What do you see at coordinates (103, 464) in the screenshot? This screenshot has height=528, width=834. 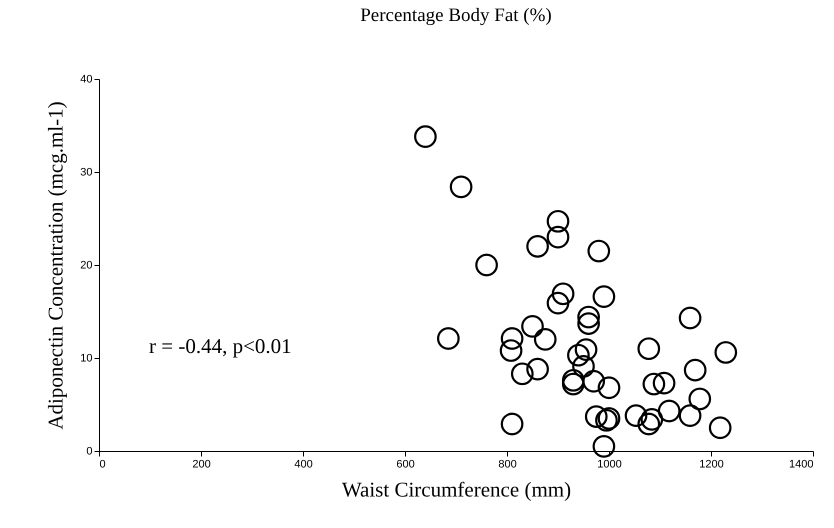 I see `x-tick-label: 0` at bounding box center [103, 464].